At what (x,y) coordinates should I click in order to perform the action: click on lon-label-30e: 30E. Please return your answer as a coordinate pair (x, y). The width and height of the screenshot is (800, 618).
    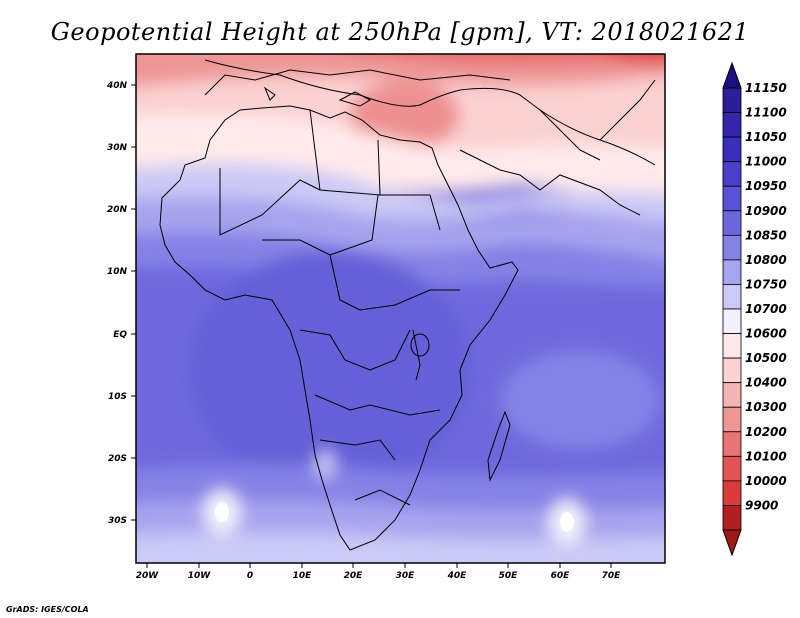
    Looking at the image, I should click on (406, 576).